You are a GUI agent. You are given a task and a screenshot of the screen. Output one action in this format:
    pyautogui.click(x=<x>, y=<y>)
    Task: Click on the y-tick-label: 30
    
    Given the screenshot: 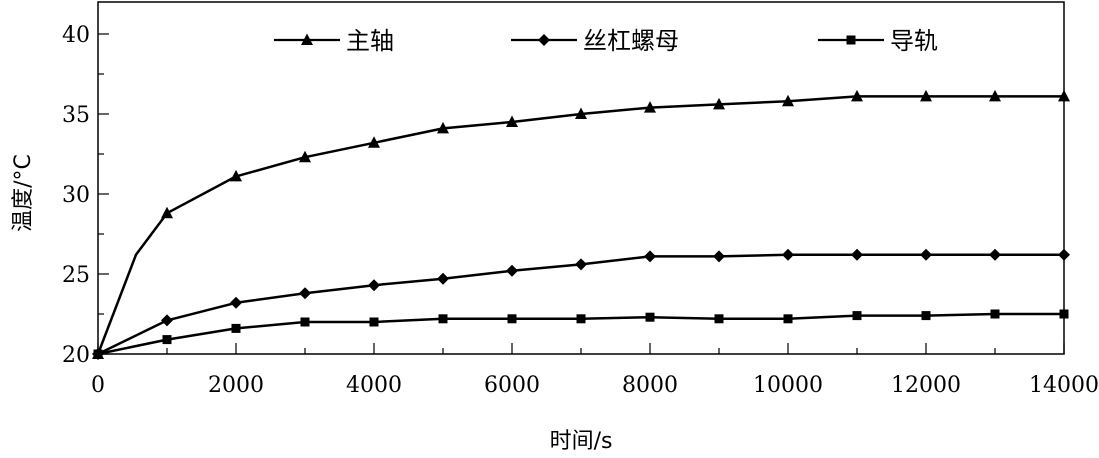 What is the action you would take?
    pyautogui.click(x=76, y=195)
    